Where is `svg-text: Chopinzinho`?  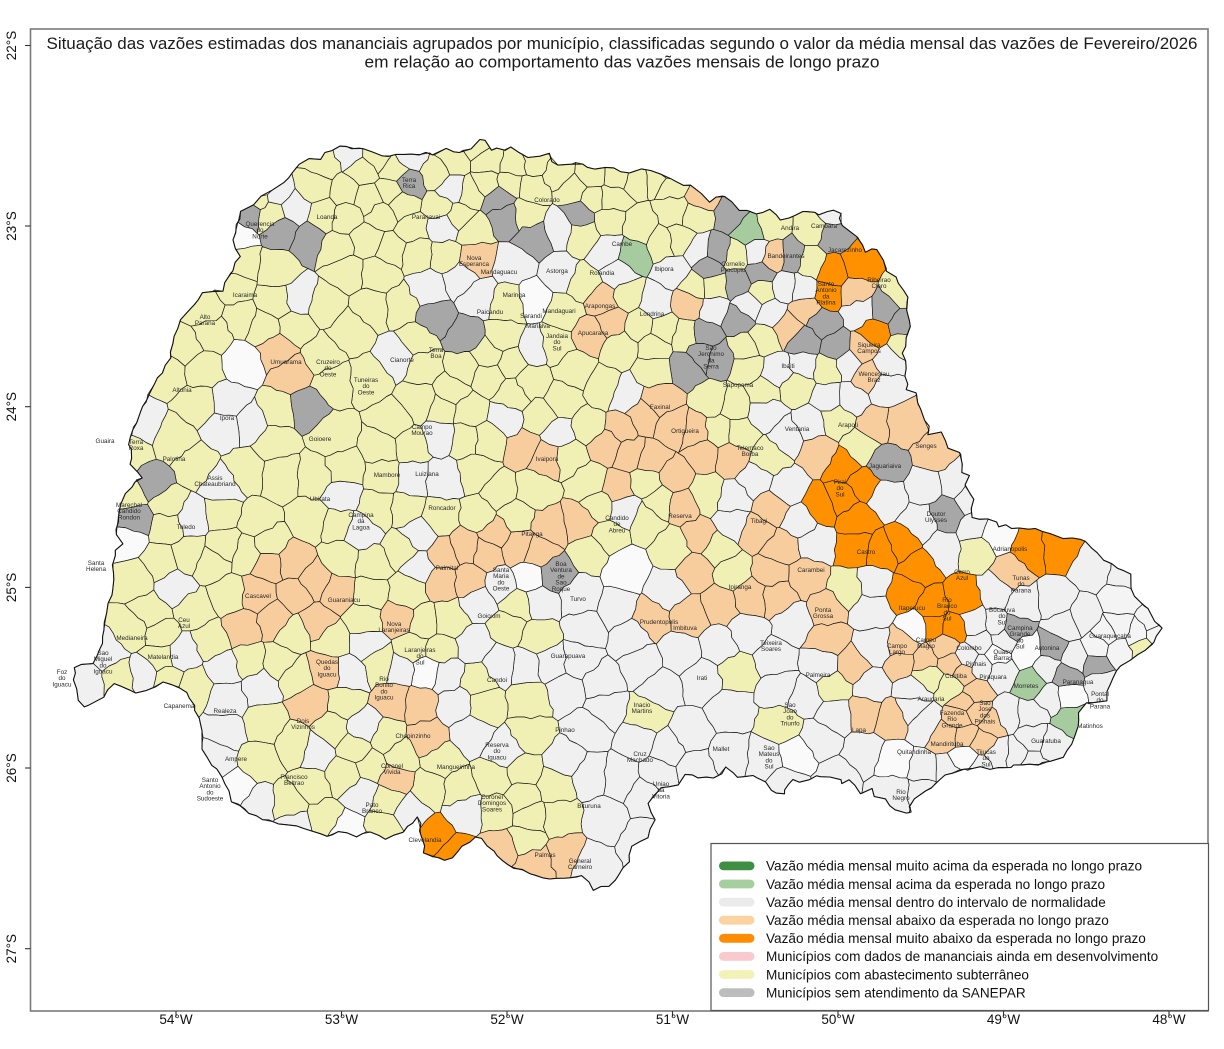 svg-text: Chopinzinho is located at coordinates (413, 736).